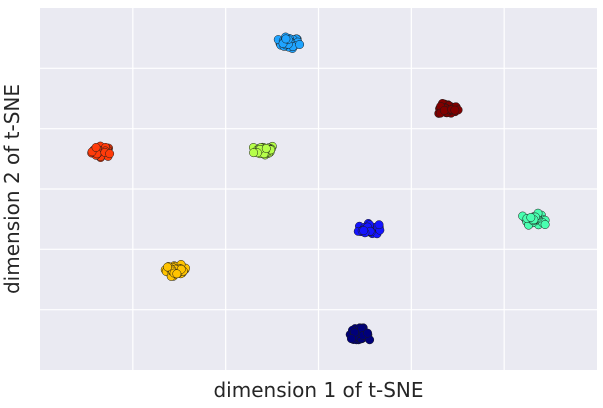  What do you see at coordinates (318, 390) in the screenshot?
I see `x-axis-label: dimension 1 of t-SNE` at bounding box center [318, 390].